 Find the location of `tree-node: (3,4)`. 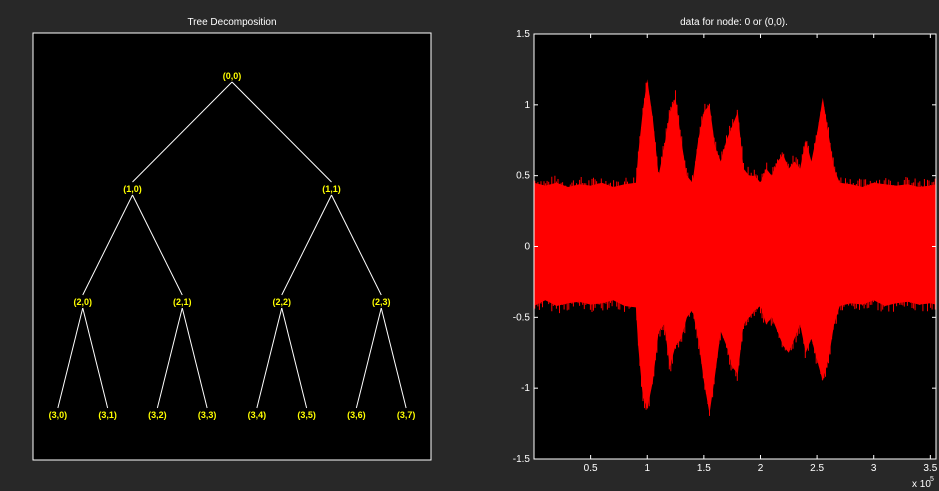

tree-node: (3,4) is located at coordinates (257, 415).